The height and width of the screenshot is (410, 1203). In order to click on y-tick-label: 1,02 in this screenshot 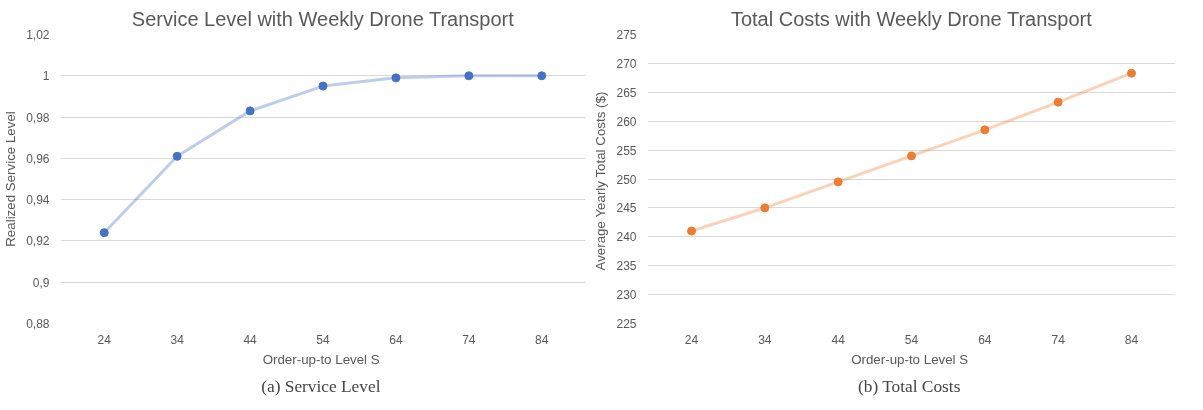, I will do `click(38, 35)`.